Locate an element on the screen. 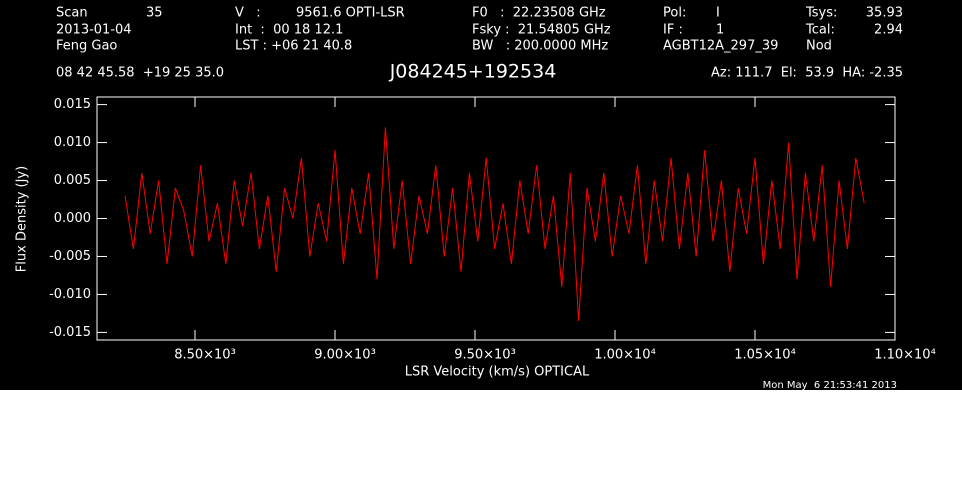 Image resolution: width=962 pixels, height=490 pixels. header-text: IF : is located at coordinates (673, 30).